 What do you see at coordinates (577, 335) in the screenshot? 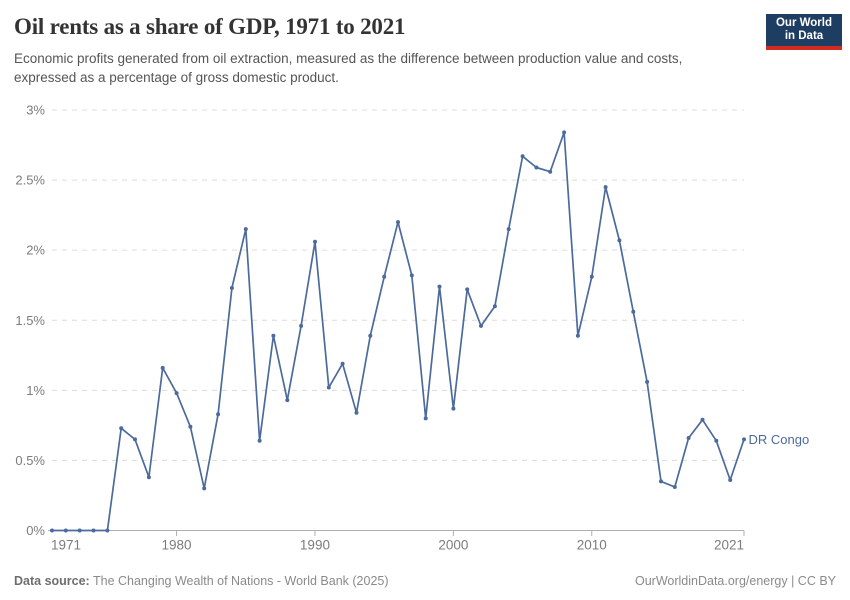
I see `data-point-2009` at bounding box center [577, 335].